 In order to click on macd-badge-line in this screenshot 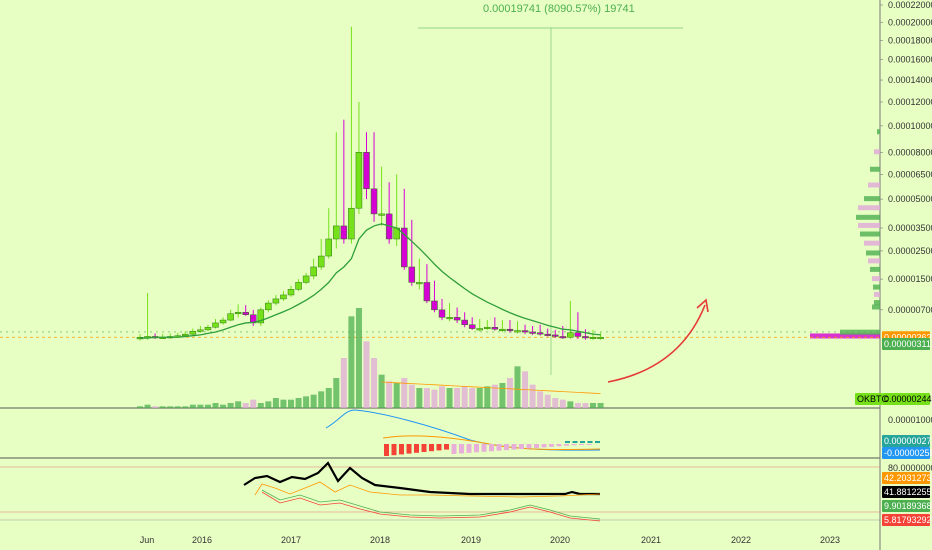, I will do `click(906, 453)`.